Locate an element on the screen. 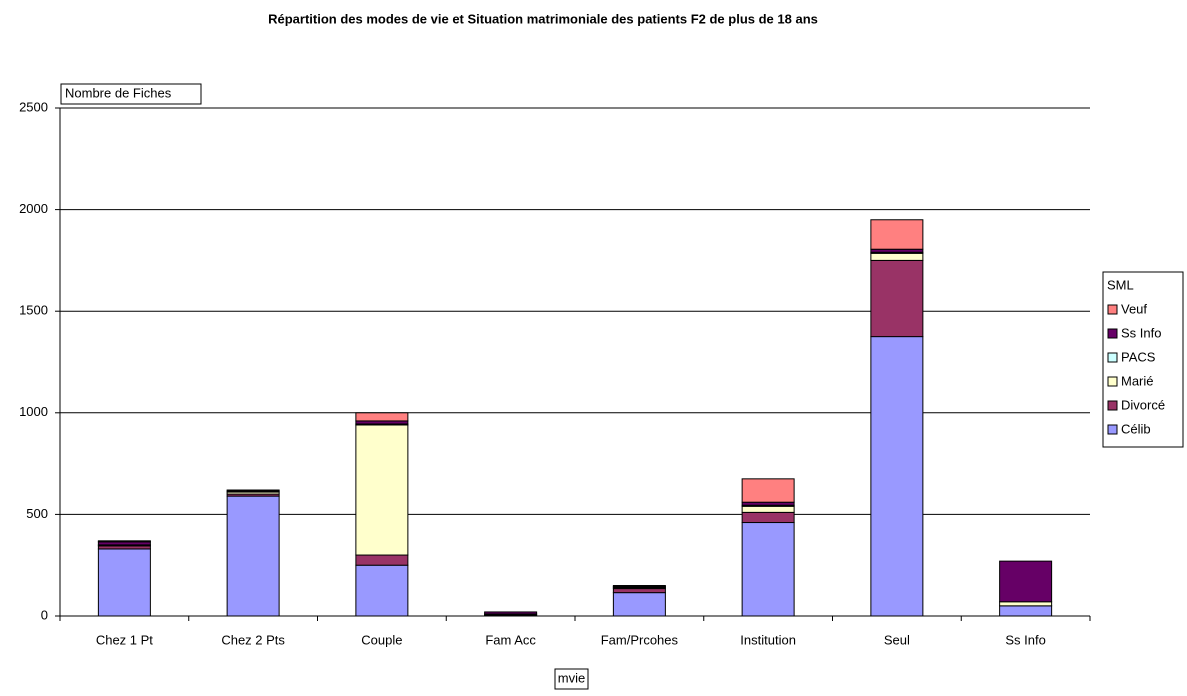 The height and width of the screenshot is (696, 1187). y-tick-label: 1500 is located at coordinates (33, 310).